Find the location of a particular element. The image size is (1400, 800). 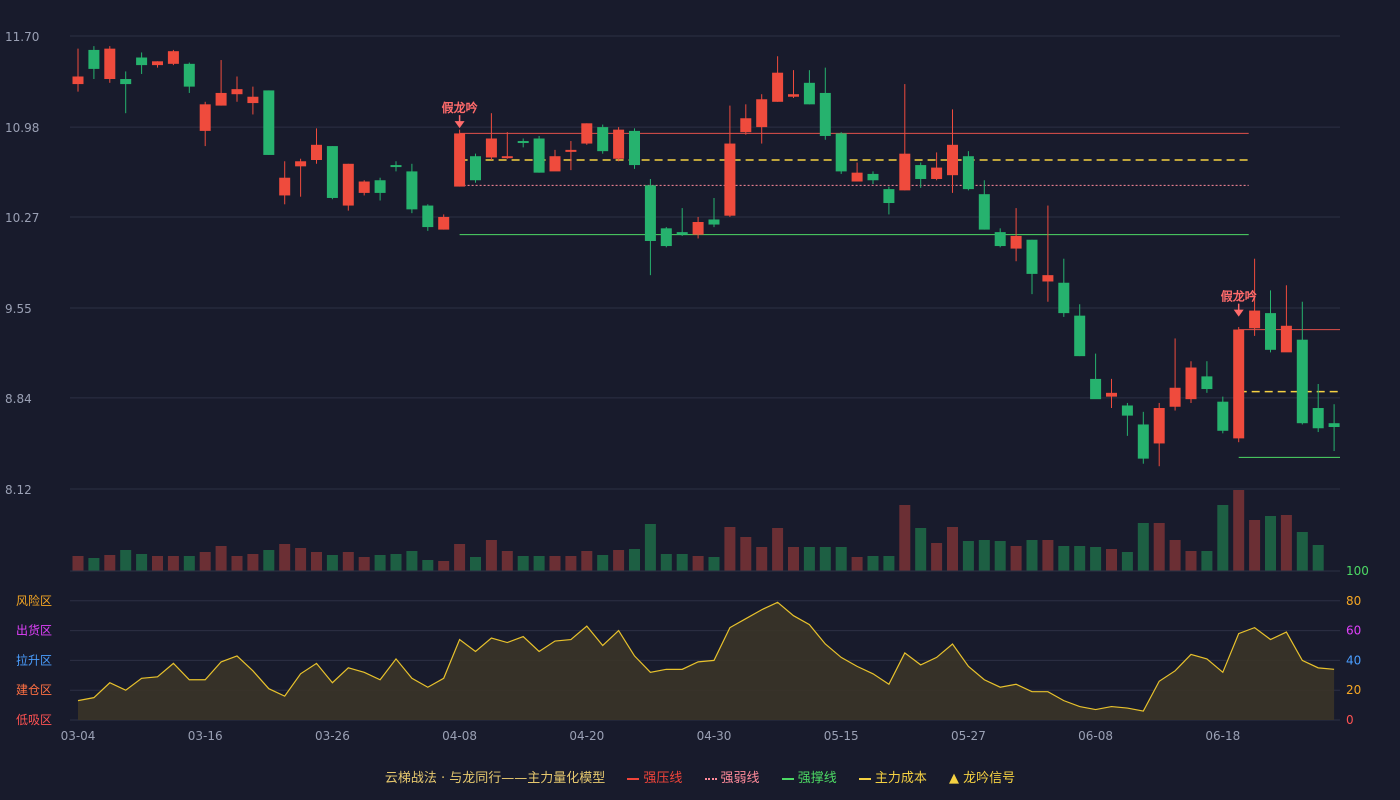

price-axis: 11.70 10.98 10.27 9.55 8.84 8.12 is located at coordinates (22, 263).